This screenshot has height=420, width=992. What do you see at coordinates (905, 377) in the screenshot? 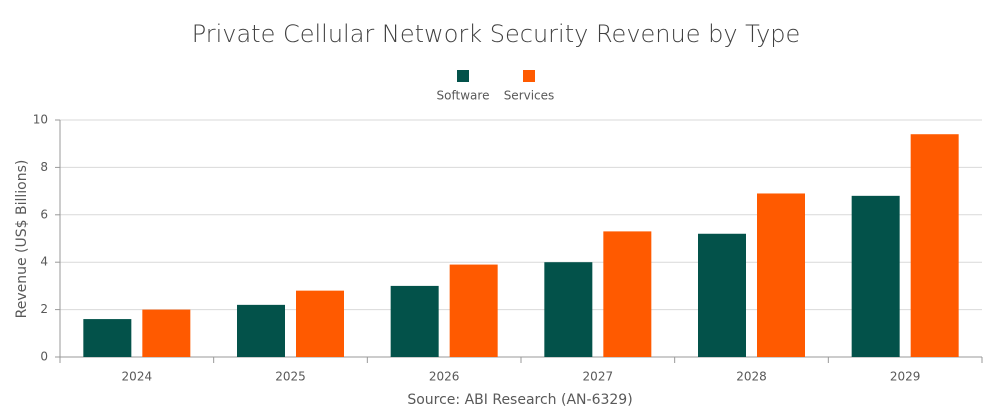
I see `x-tick-label: 2029` at bounding box center [905, 377].